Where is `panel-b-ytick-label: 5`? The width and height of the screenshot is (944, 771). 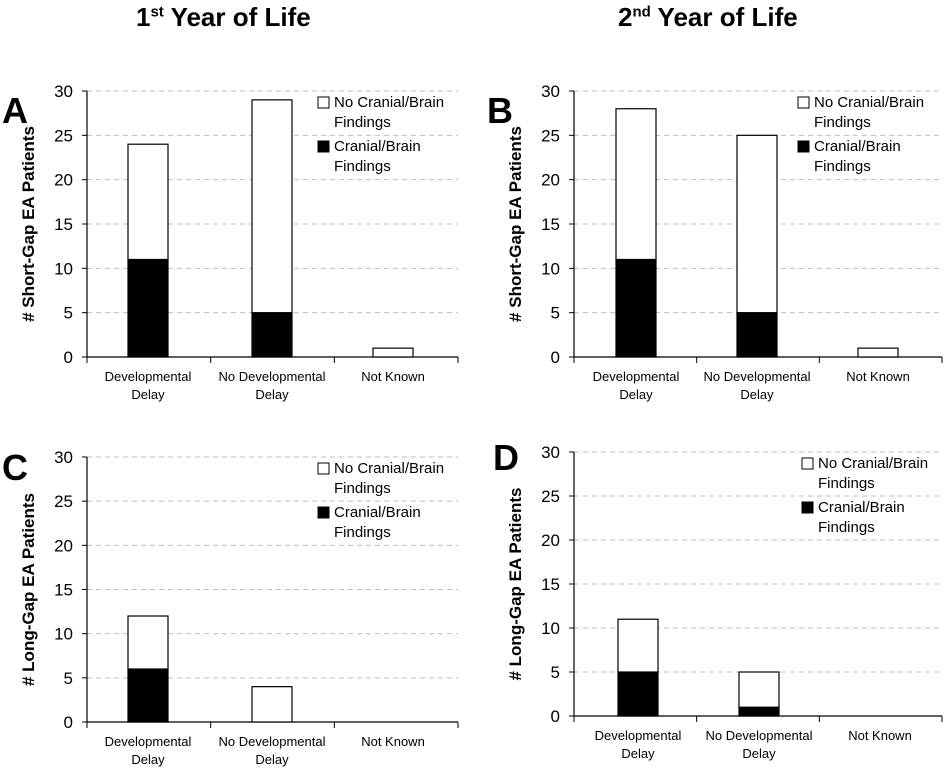 panel-b-ytick-label: 5 is located at coordinates (555, 313).